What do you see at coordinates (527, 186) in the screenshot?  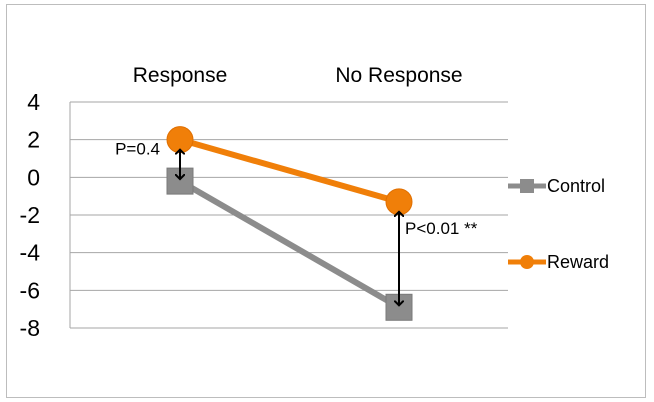 I see `legend-marker-control` at bounding box center [527, 186].